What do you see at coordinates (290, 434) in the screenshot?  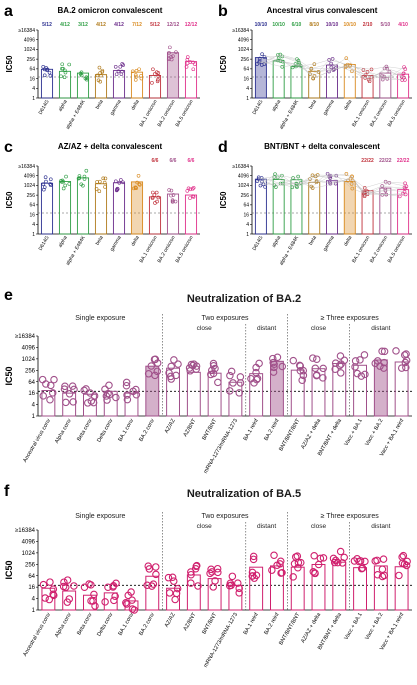 I see `panel-e-x-tick-label: BNT/BNT/BNT` at bounding box center [290, 434].